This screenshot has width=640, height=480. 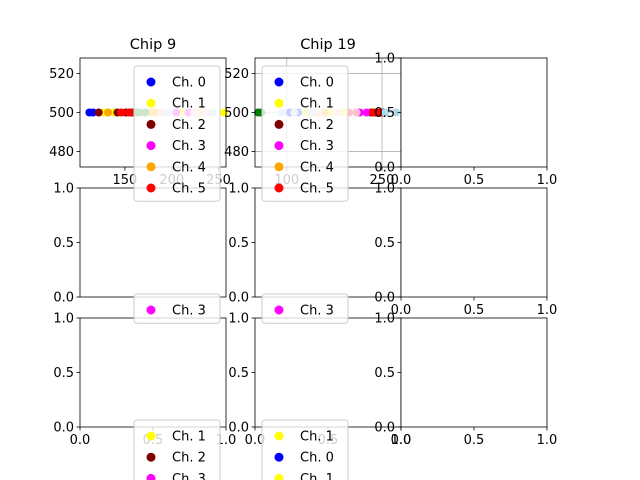 I want to click on legend-fragment-row2-left: Ch. 3, so click(x=177, y=308).